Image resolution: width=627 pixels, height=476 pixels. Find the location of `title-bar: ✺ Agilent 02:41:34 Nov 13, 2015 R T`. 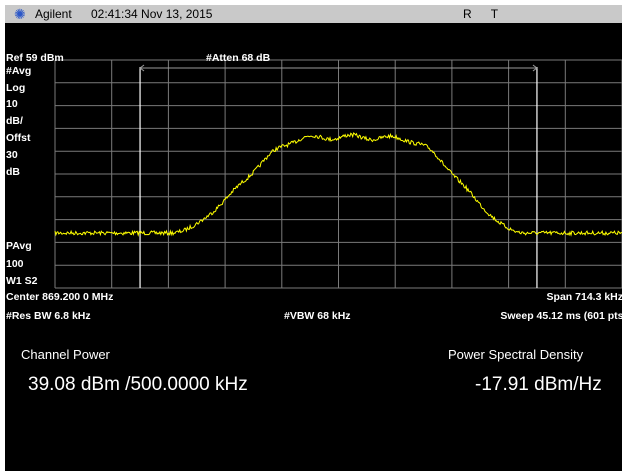

title-bar: ✺ Agilent 02:41:34 Nov 13, 2015 R T is located at coordinates (313, 14).